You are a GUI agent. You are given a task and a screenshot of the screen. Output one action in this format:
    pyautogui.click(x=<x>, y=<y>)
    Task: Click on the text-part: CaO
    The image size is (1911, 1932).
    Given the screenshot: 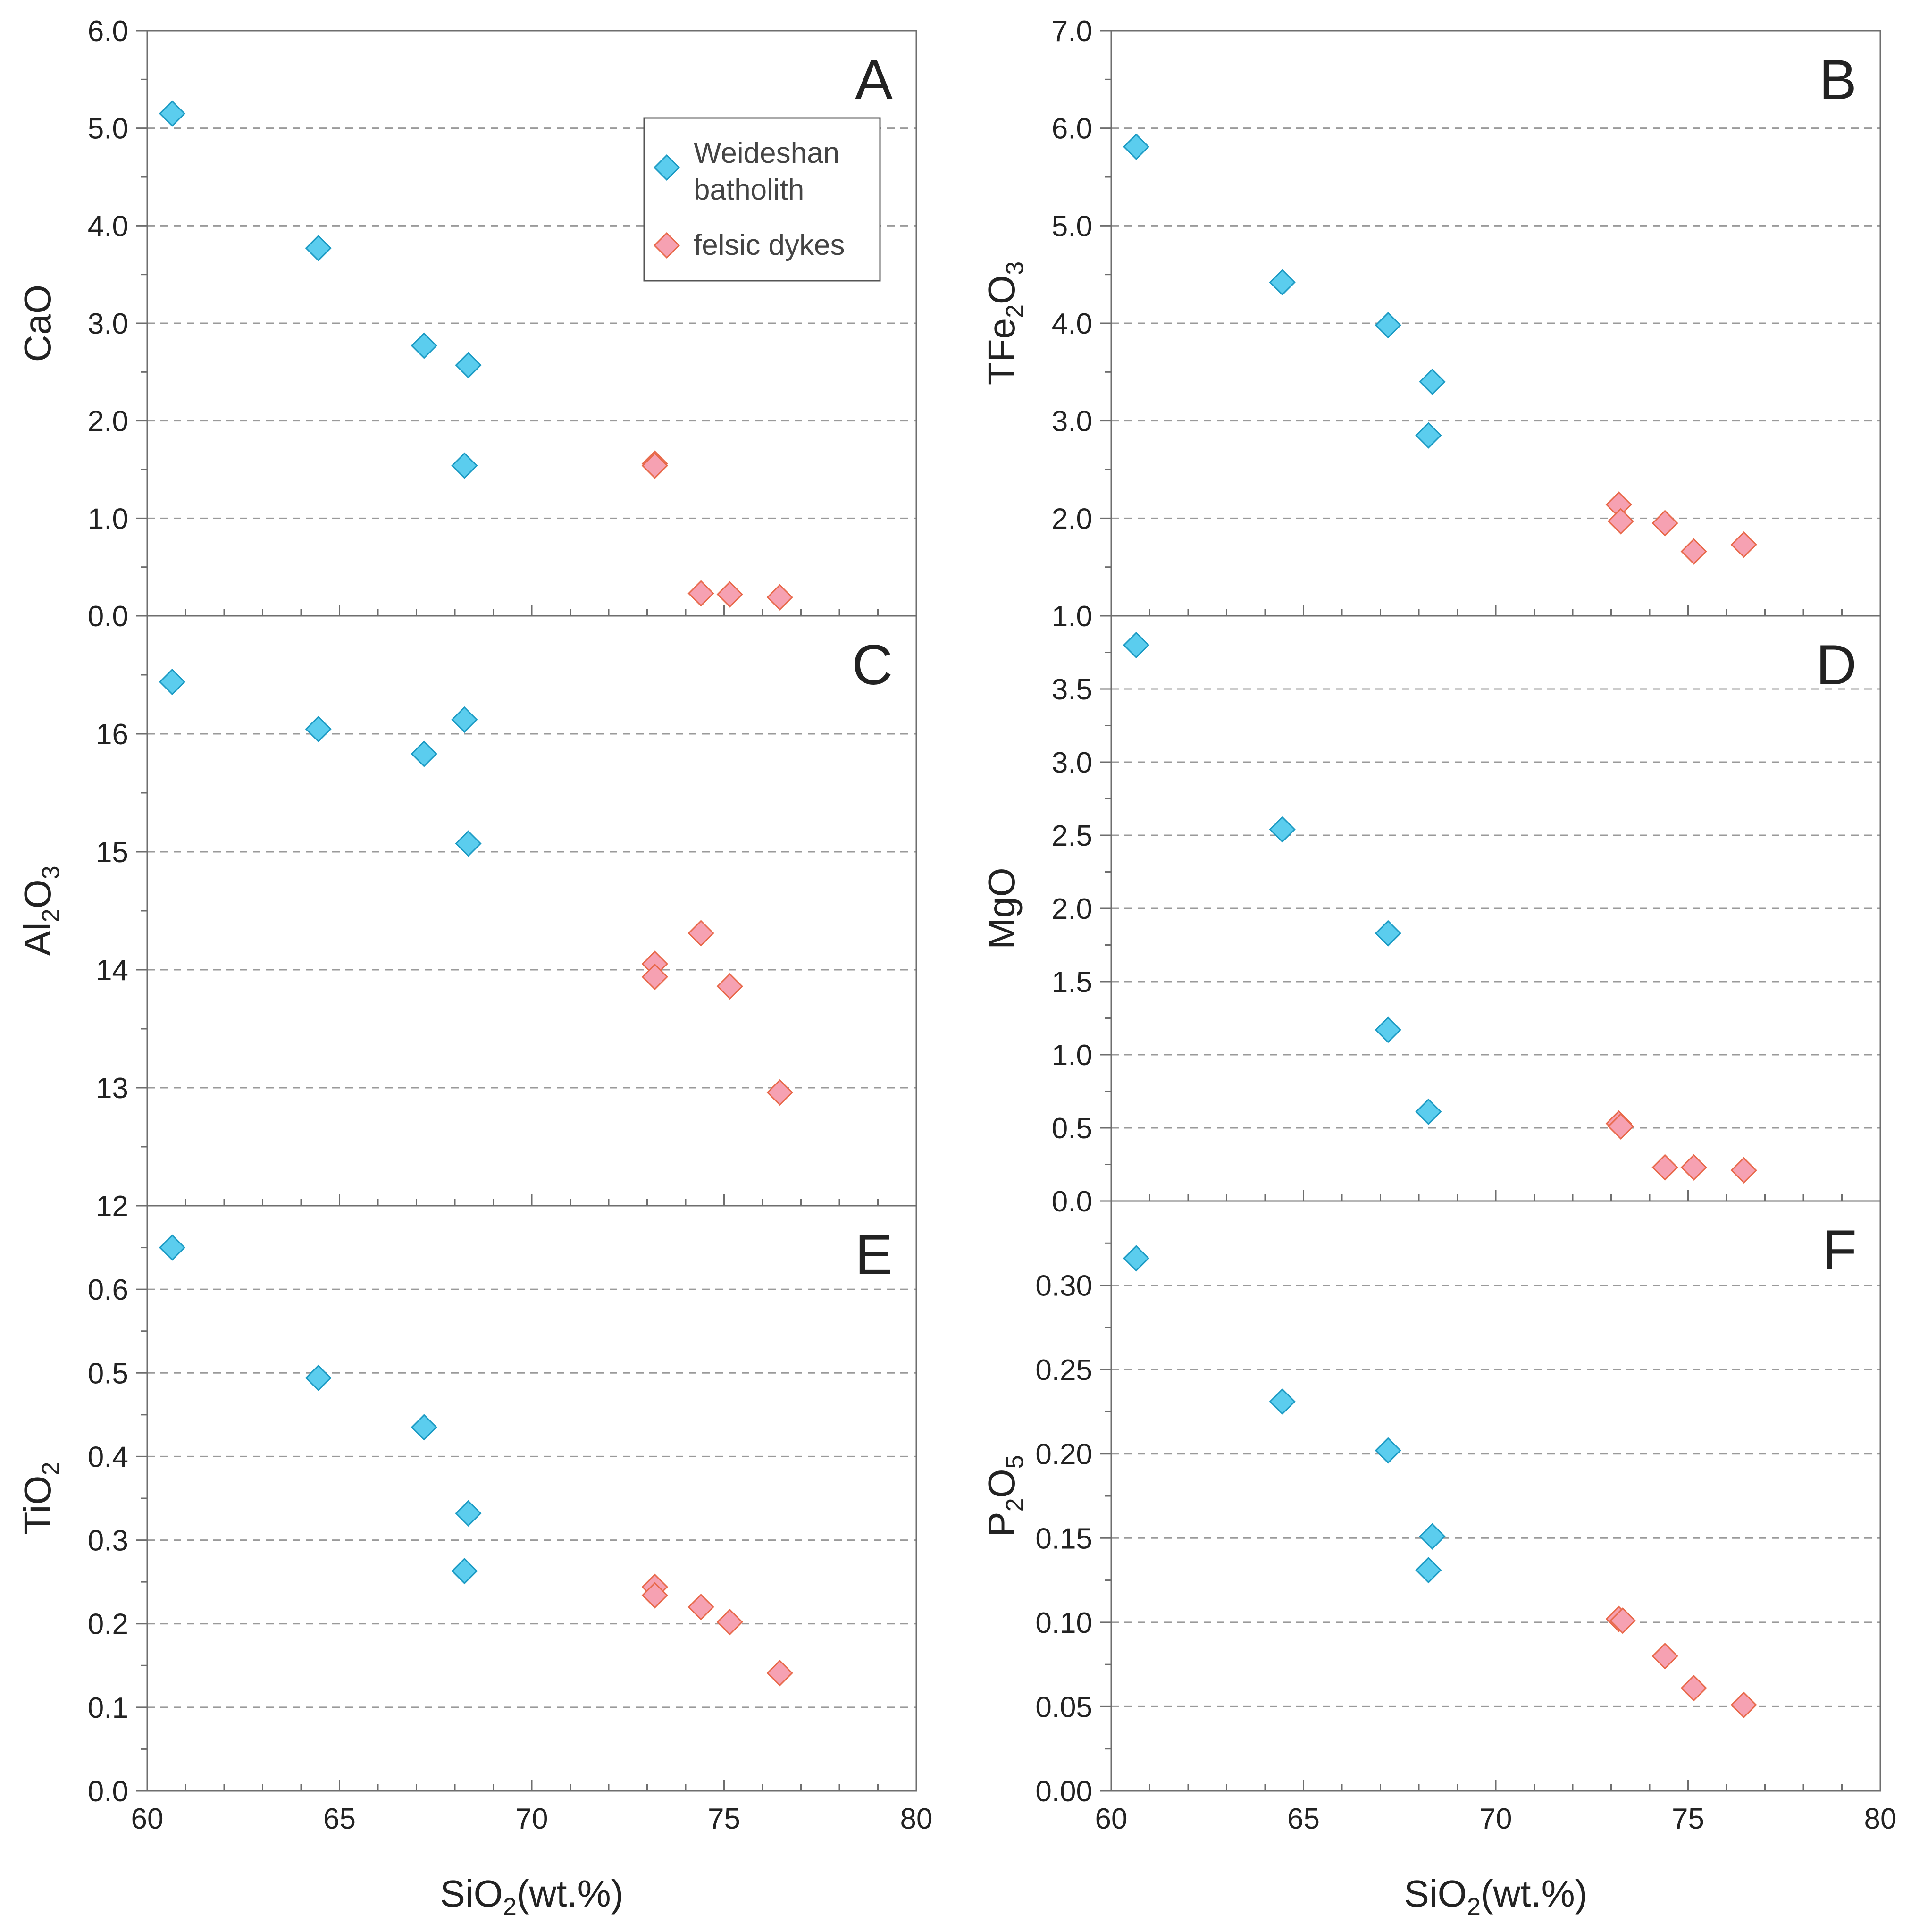 What is the action you would take?
    pyautogui.click(x=38, y=323)
    